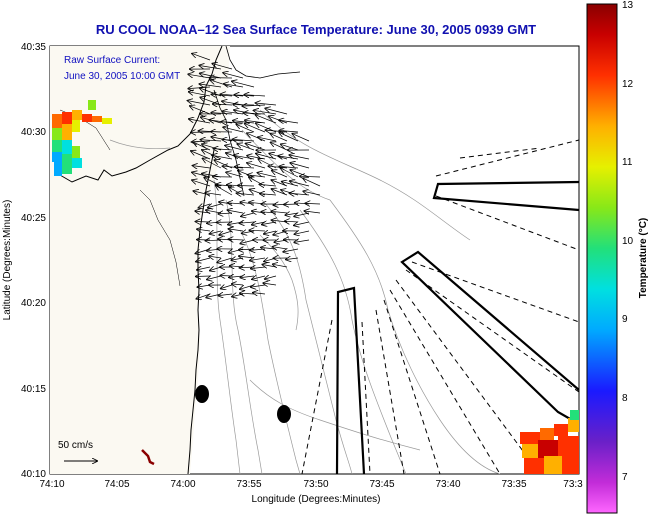 This screenshot has height=515, width=651. I want to click on y-tick-label: 40:15, so click(33, 389).